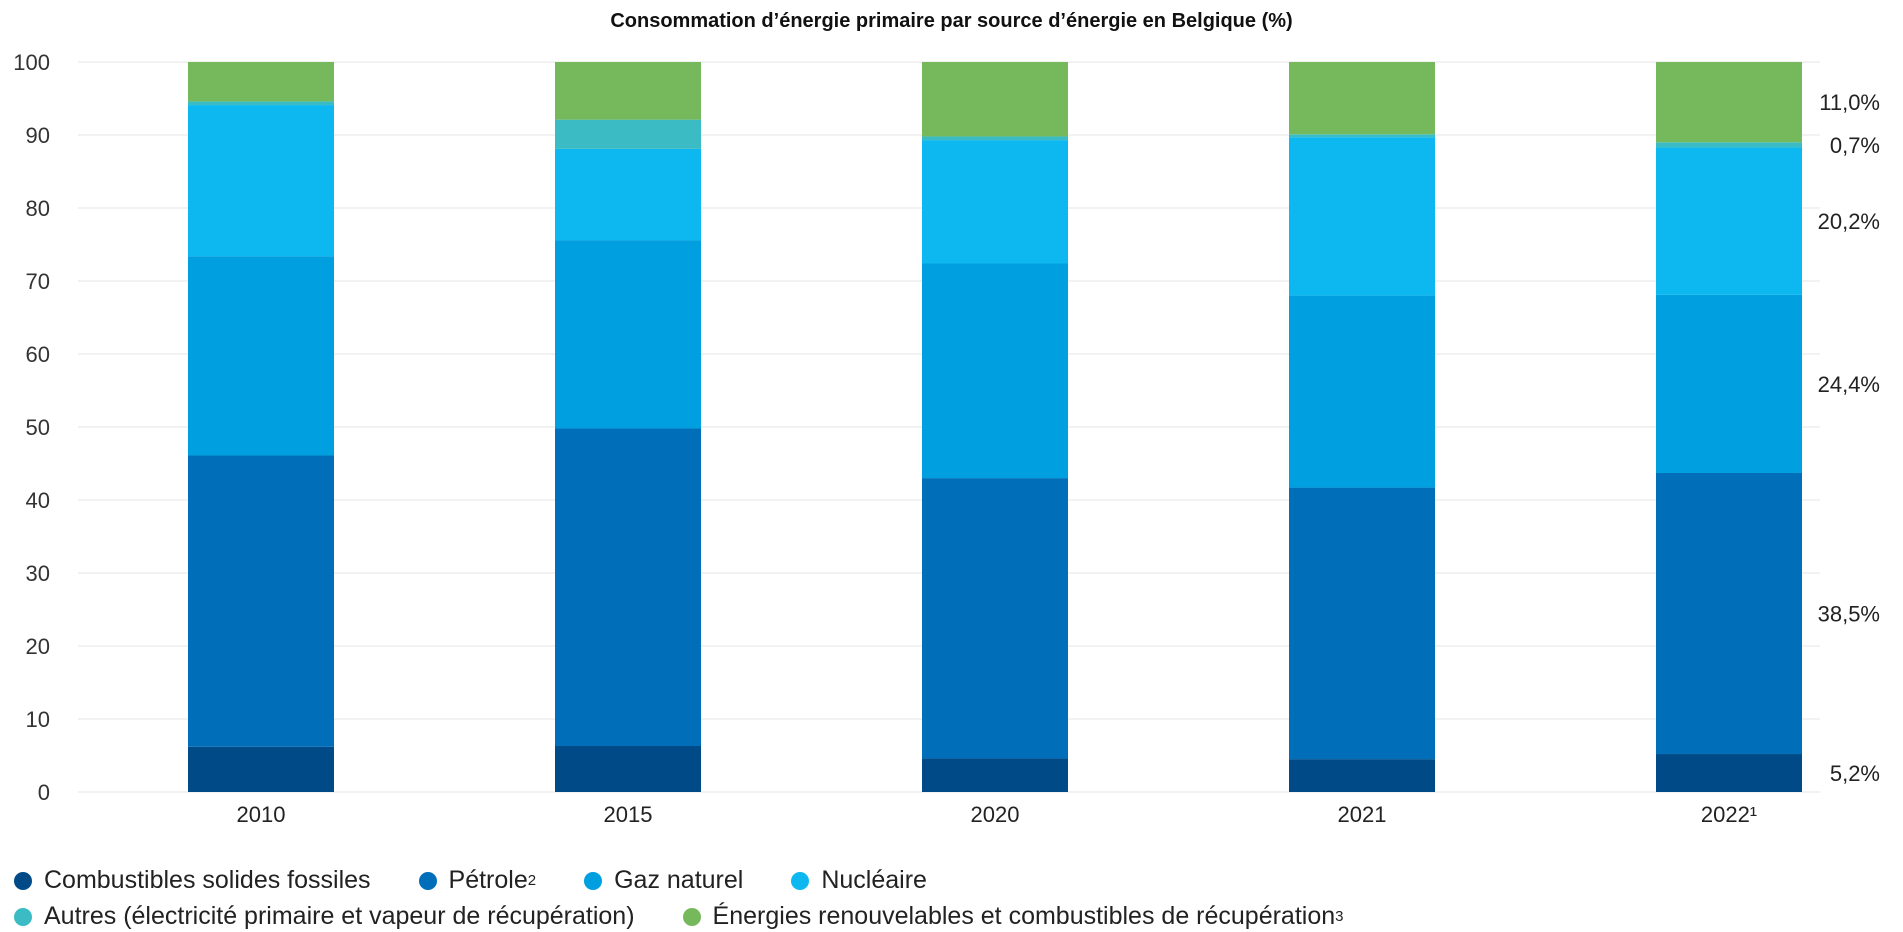  I want to click on y-tick-label: 90, so click(38, 135).